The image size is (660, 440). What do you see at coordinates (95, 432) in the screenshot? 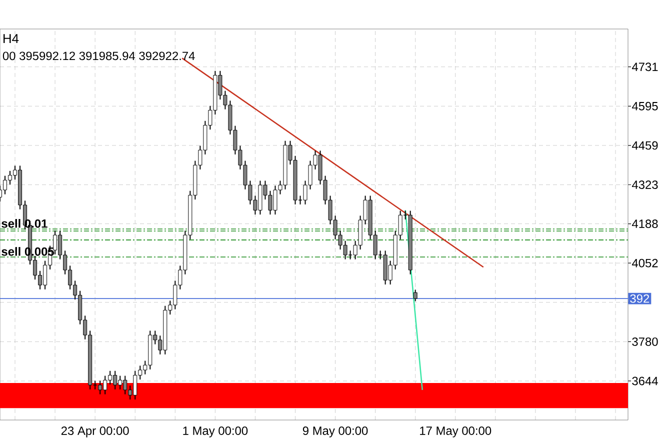
I see `x-tick-label: 23 Apr 00:00` at bounding box center [95, 432].